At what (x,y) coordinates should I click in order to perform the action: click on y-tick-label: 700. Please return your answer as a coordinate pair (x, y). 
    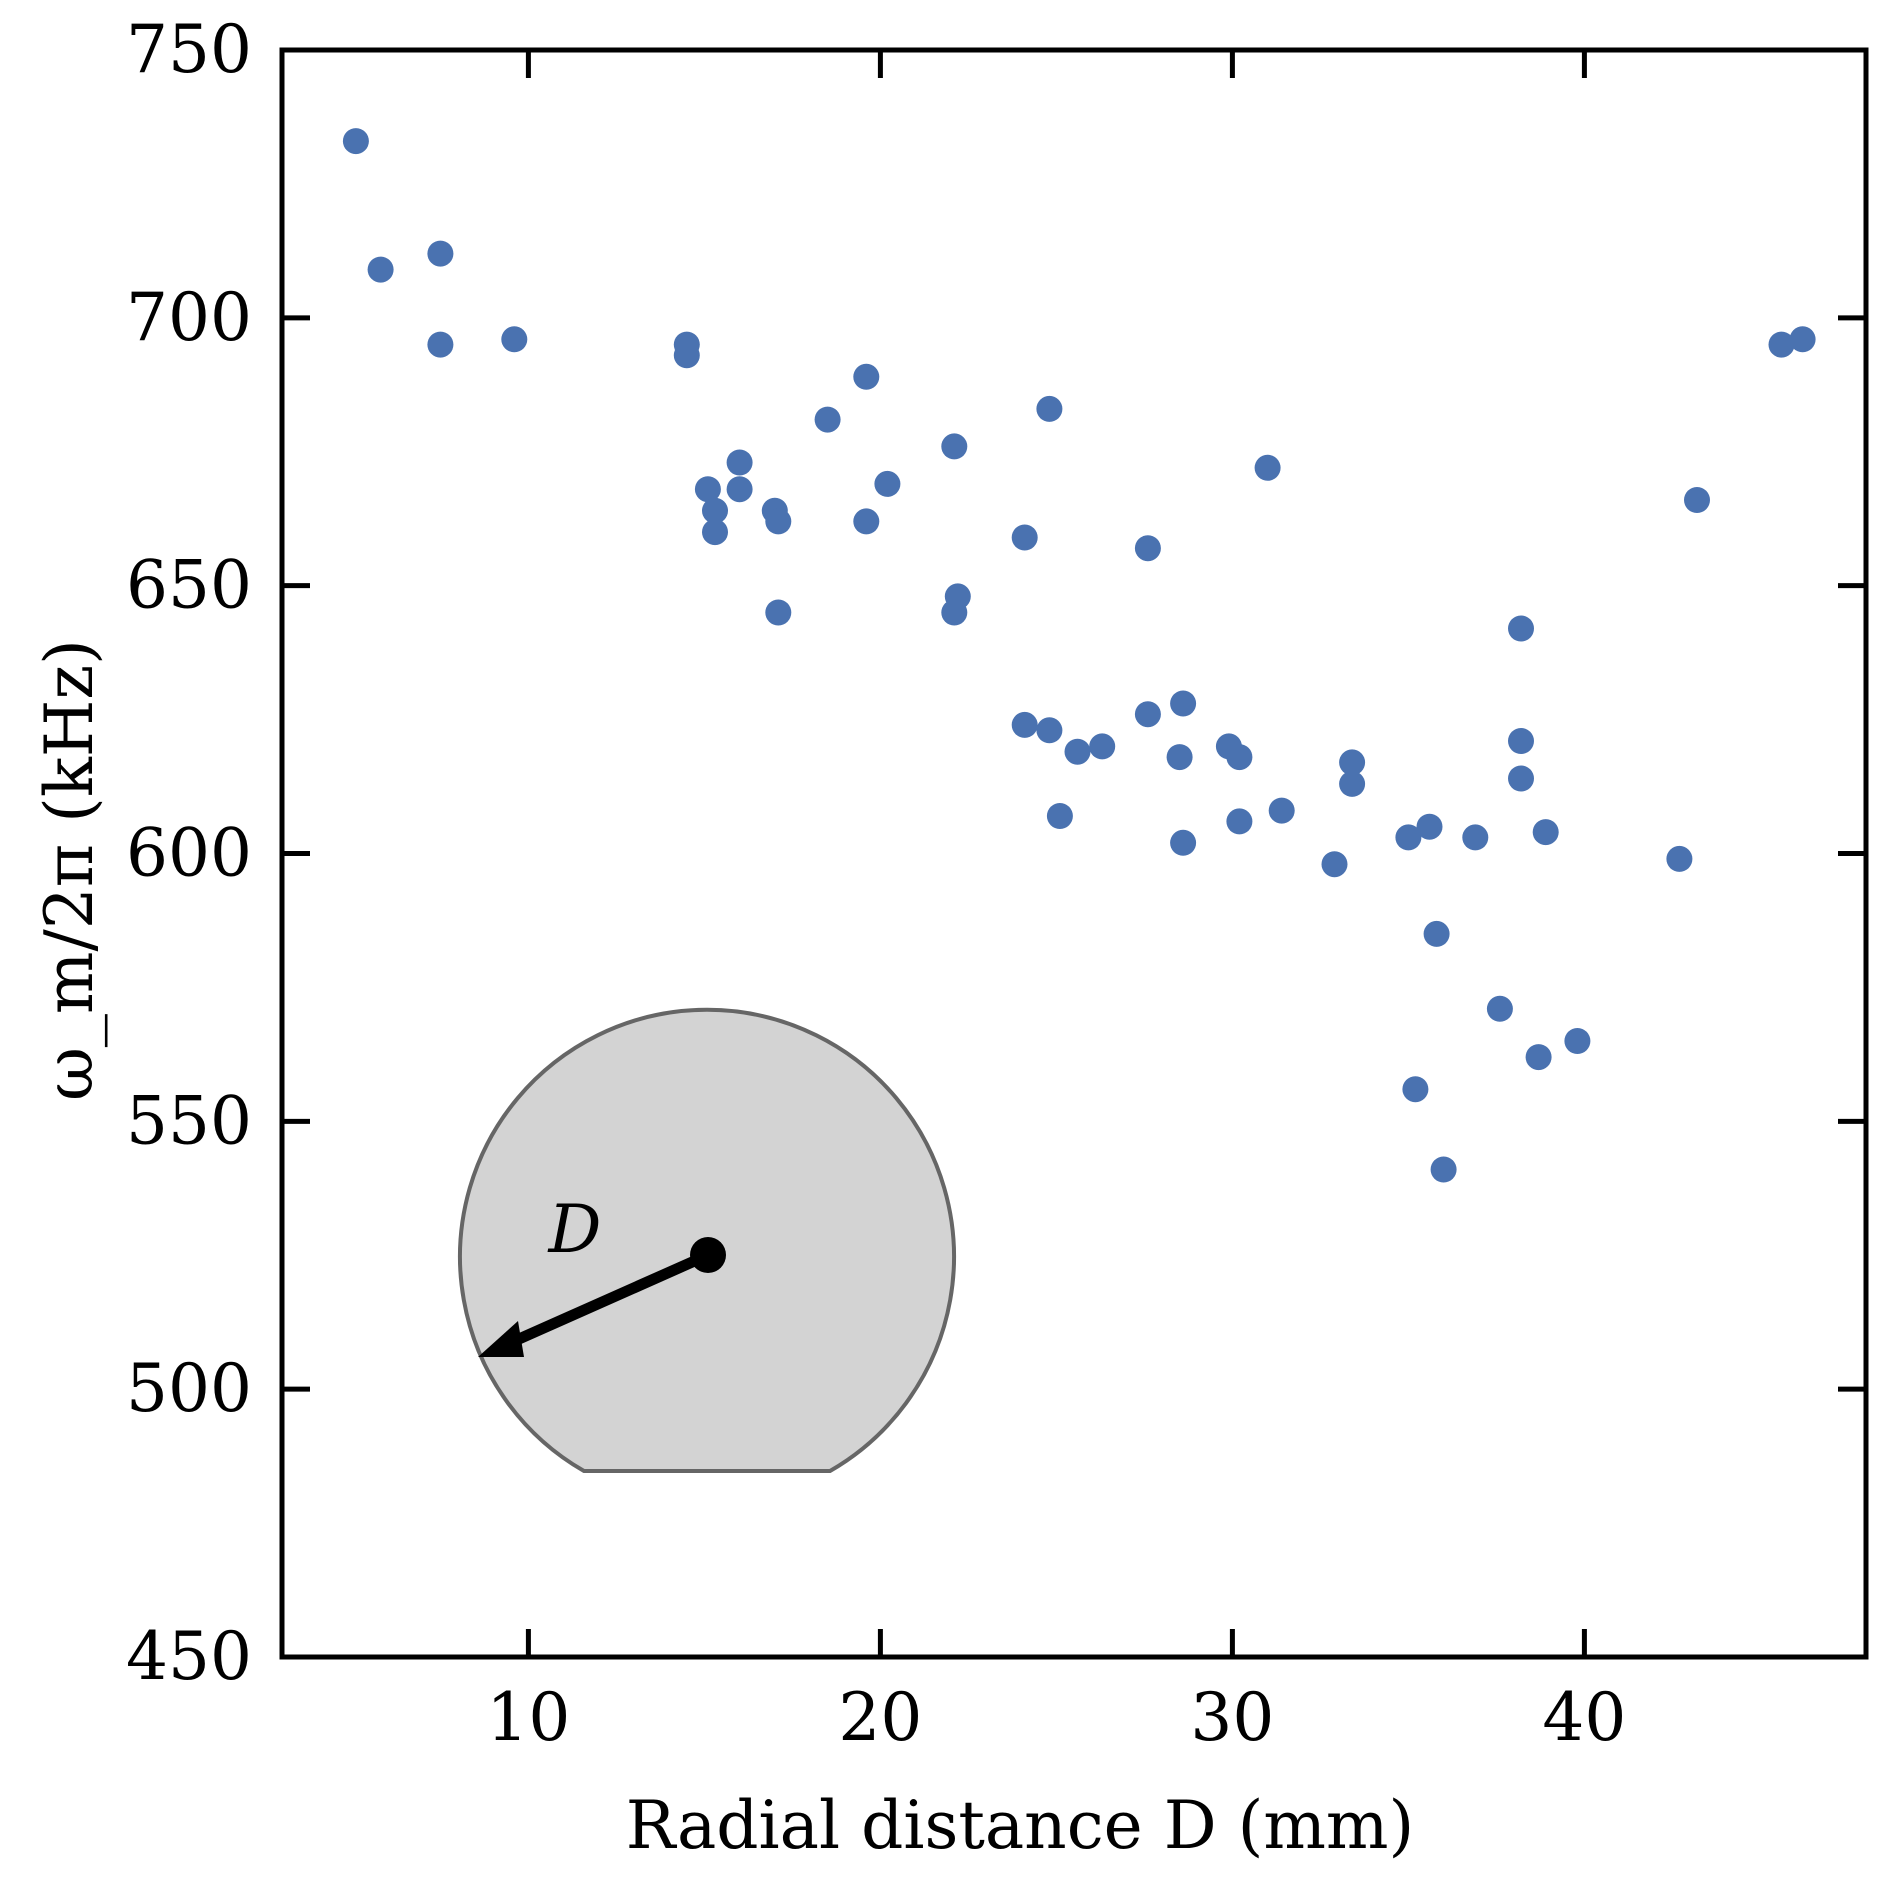
    Looking at the image, I should click on (189, 317).